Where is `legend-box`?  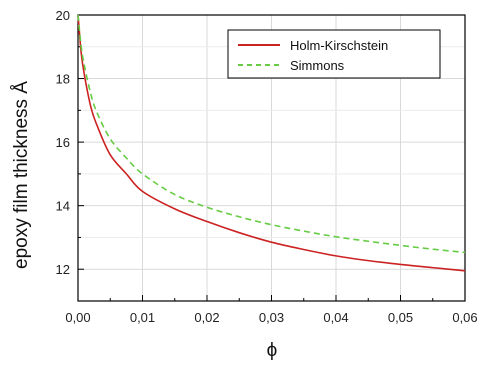
legend-box is located at coordinates (334, 54).